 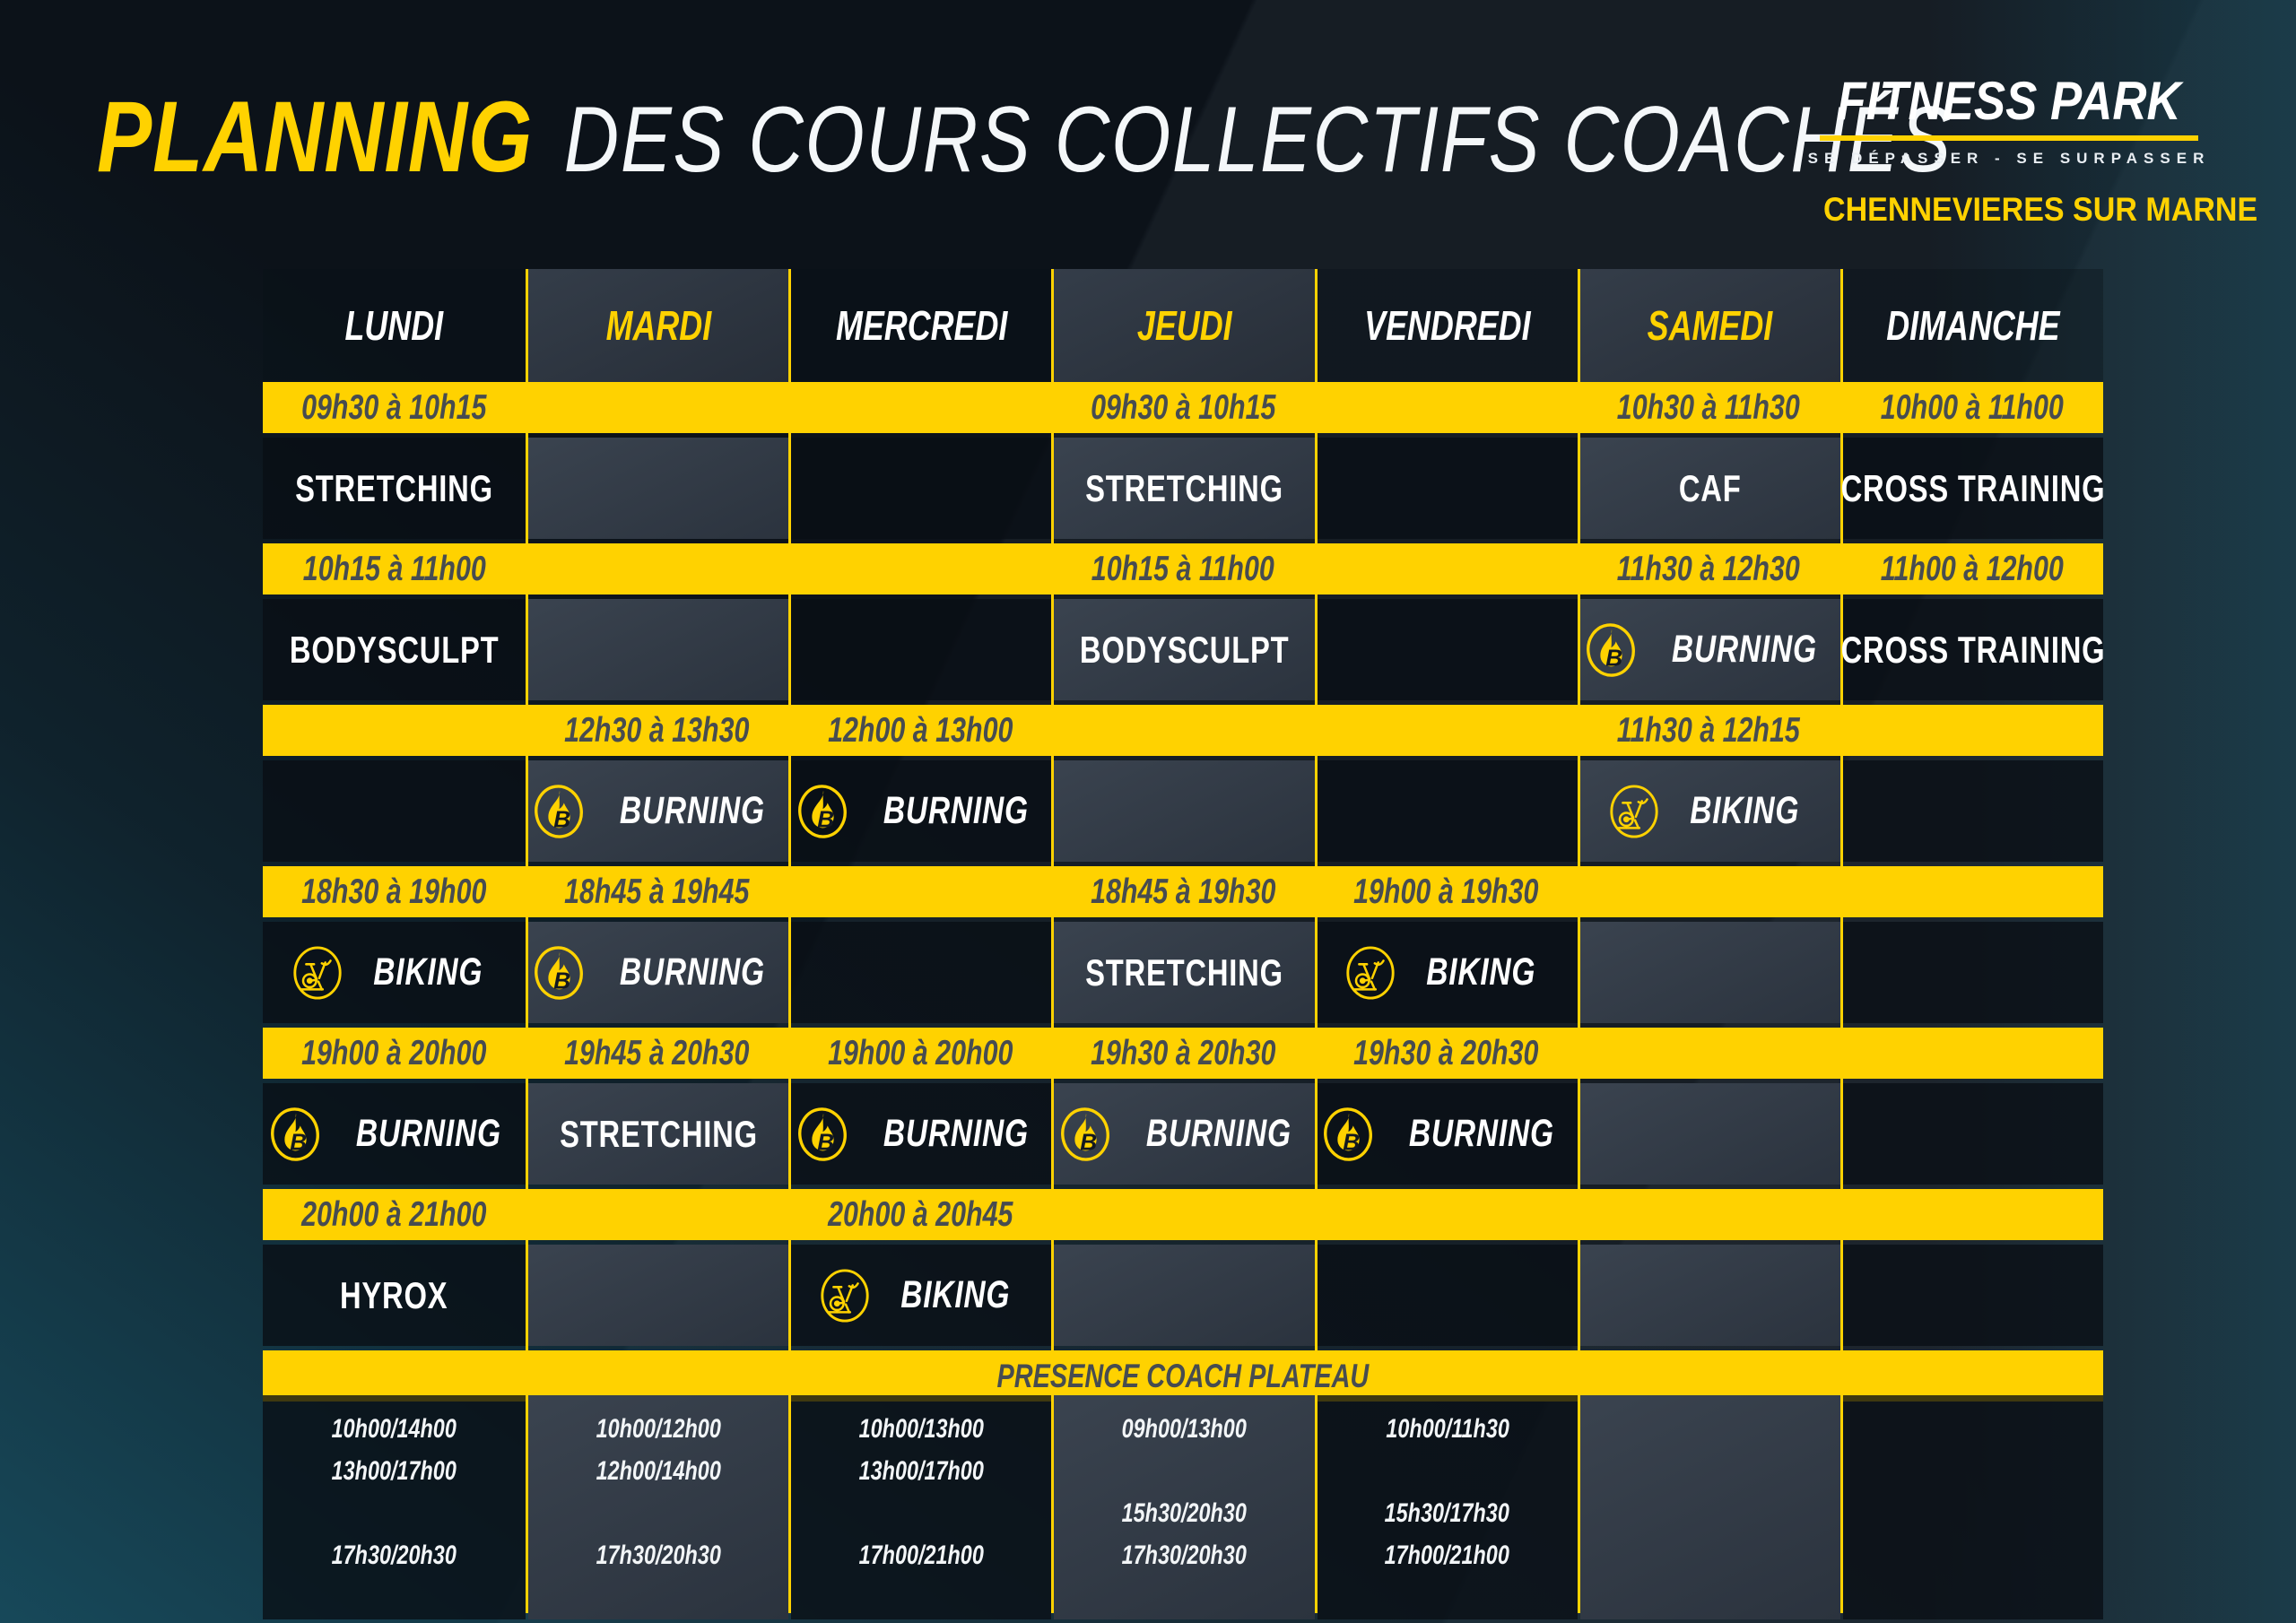 I want to click on brand-location: CHENNEVIERES SUR MARNE, so click(x=2040, y=209).